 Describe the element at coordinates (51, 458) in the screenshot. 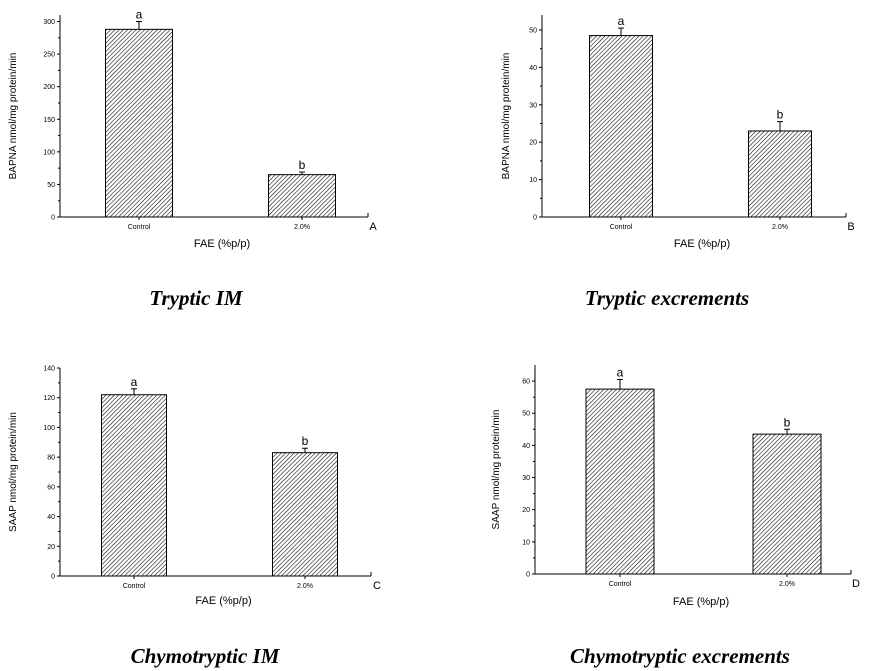

I see `y-tick-label: 80` at that location.